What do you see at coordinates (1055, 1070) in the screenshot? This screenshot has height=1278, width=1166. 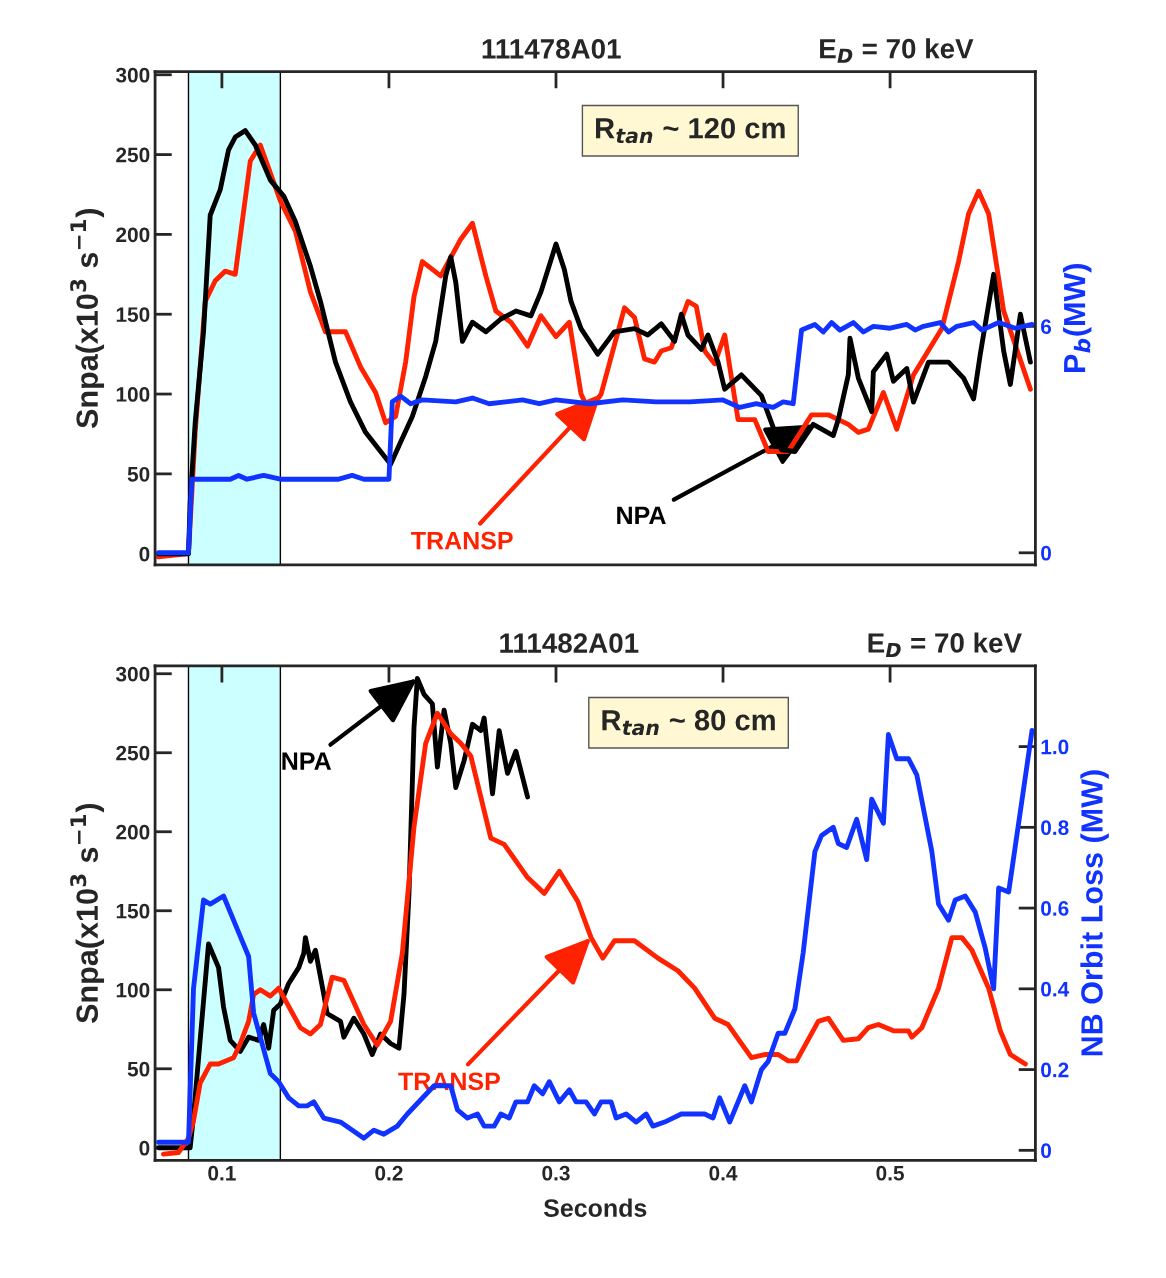 I see `y2-tick-label: 0.2` at bounding box center [1055, 1070].